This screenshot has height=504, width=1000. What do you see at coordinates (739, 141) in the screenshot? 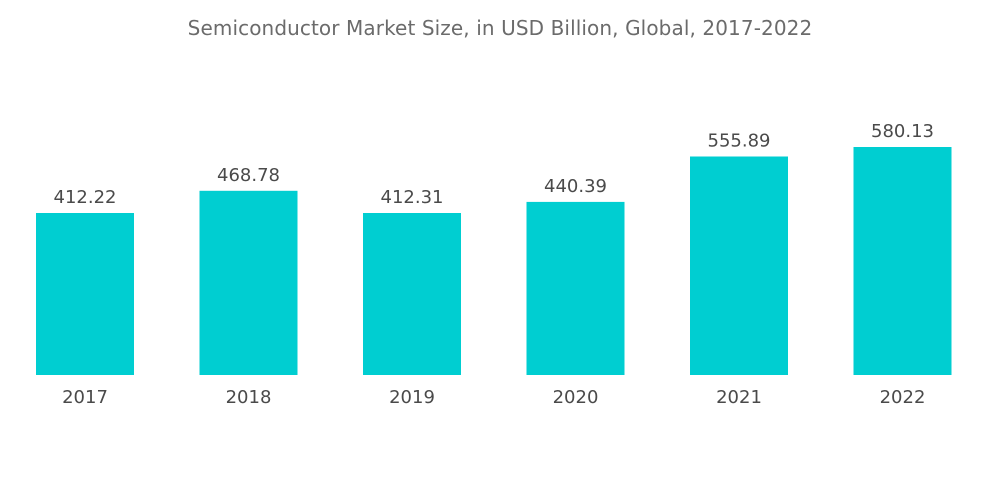
I see `value-label-2021: 555.89` at bounding box center [739, 141].